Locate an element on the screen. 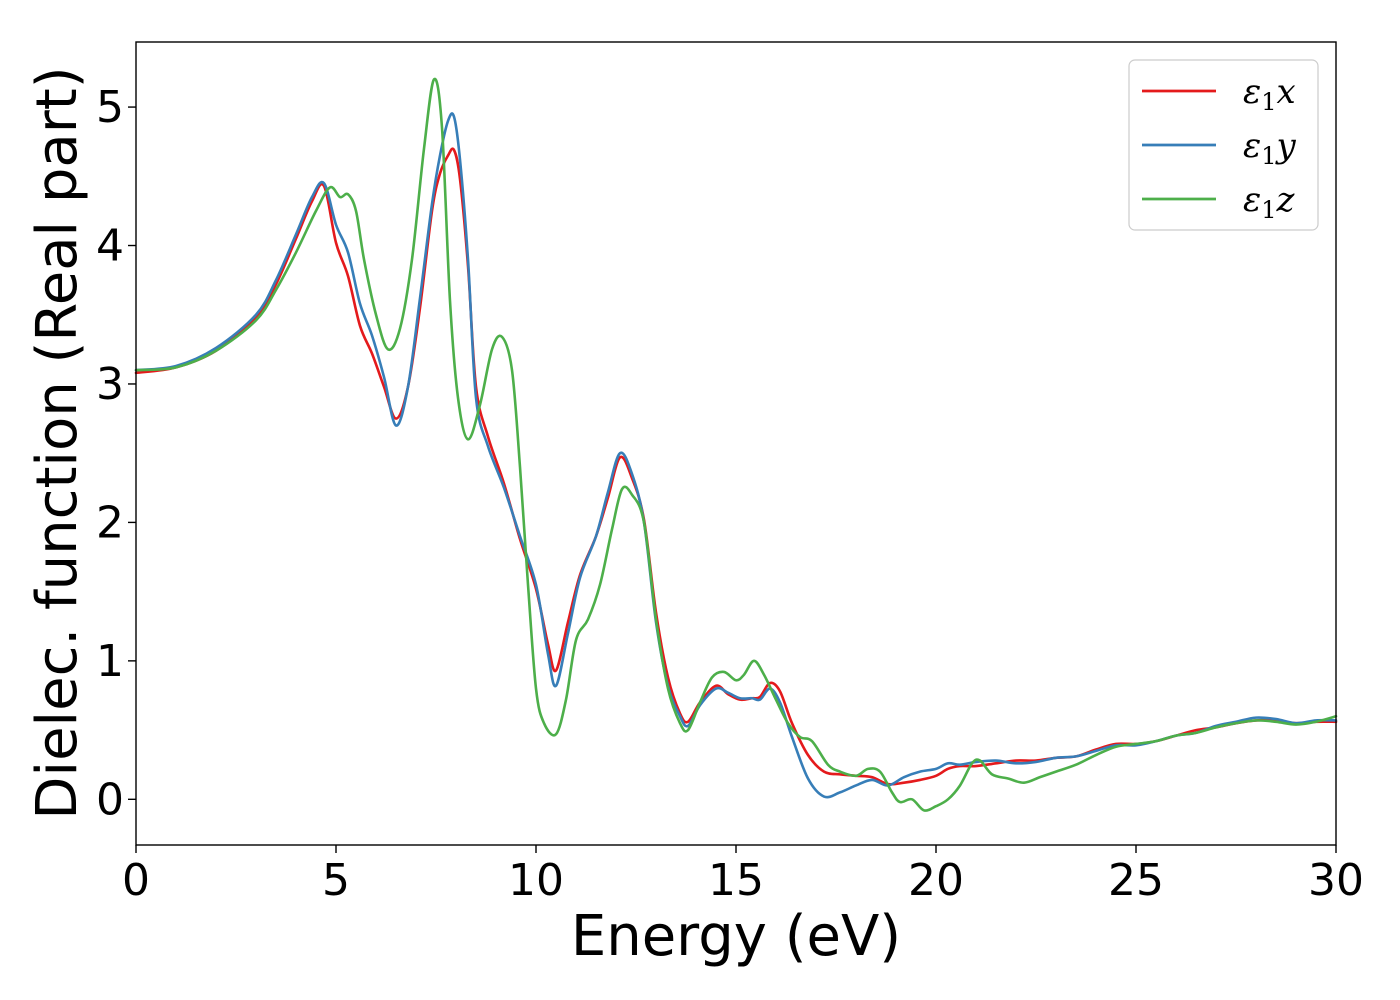 The height and width of the screenshot is (1000, 1400). x-axis-title: Energy (eV) is located at coordinates (736, 936).